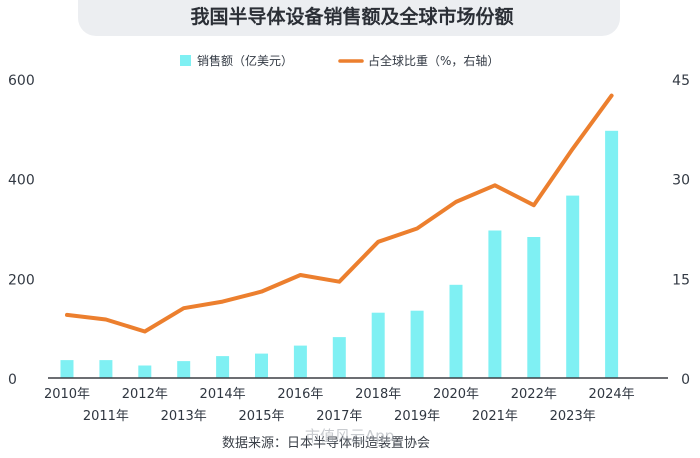  What do you see at coordinates (21, 81) in the screenshot?
I see `left-tick-label: 600` at bounding box center [21, 81].